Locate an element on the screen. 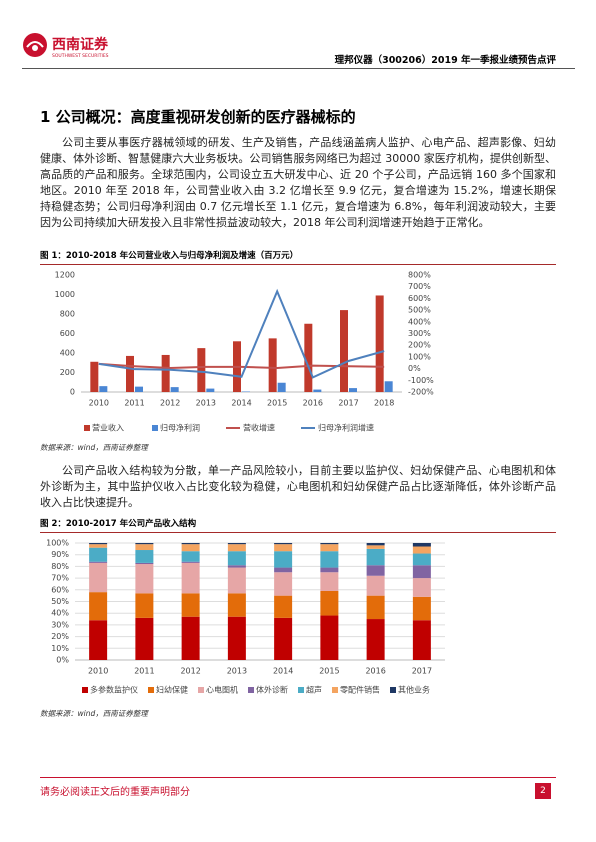 The height and width of the screenshot is (842, 596). x-tick-label: 2010 is located at coordinates (99, 403).